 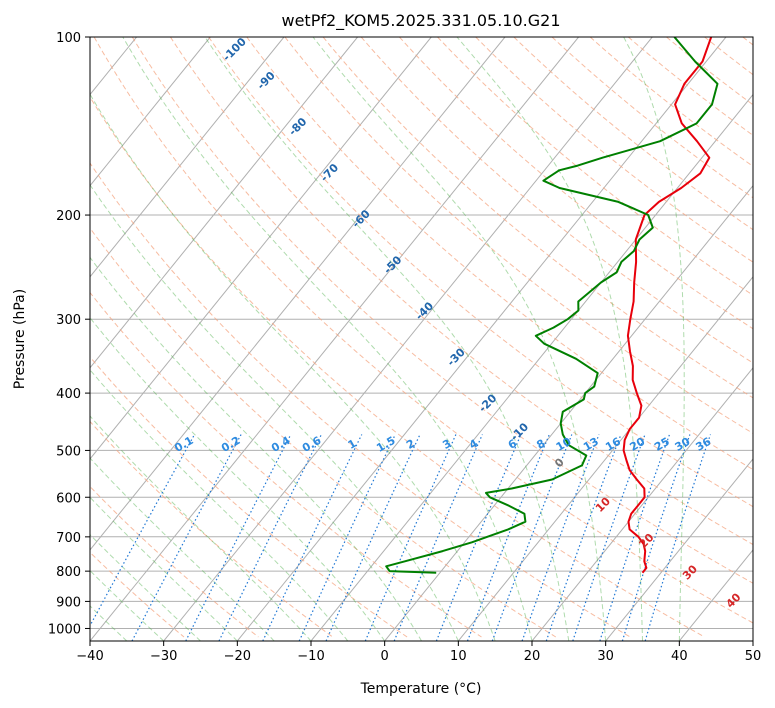 I want to click on chart-title: wetPf2_KOM5.2025.331.05.10.G21, so click(x=420, y=21).